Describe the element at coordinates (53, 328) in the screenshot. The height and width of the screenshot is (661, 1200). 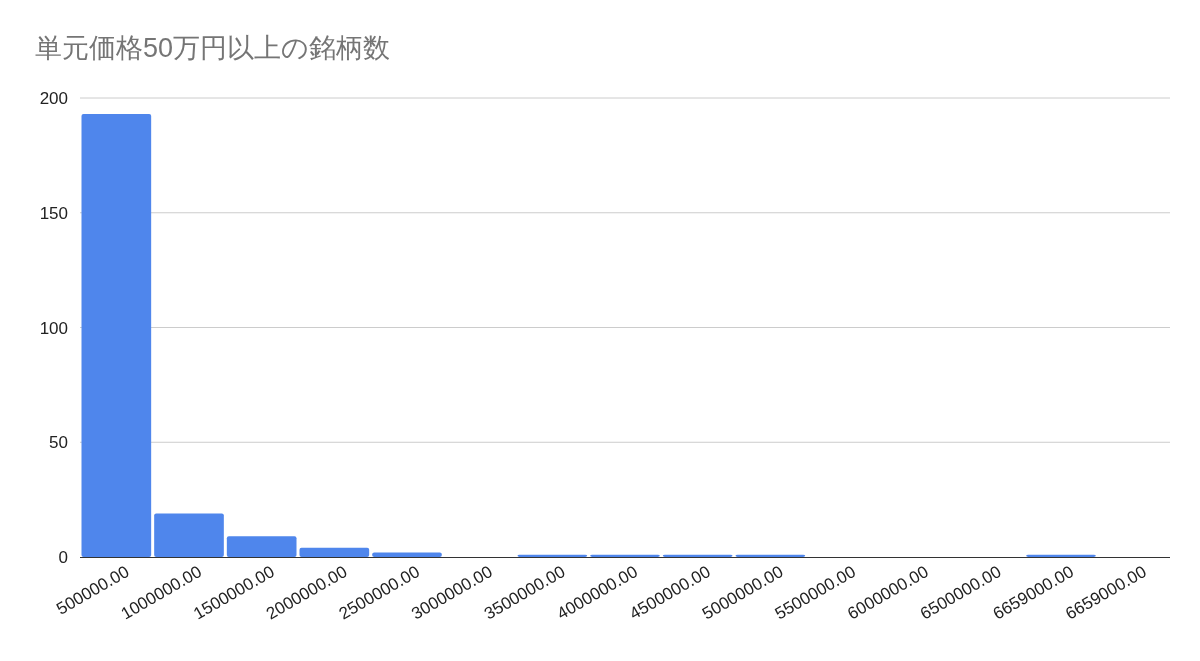
I see `y-tick-label: 100` at that location.